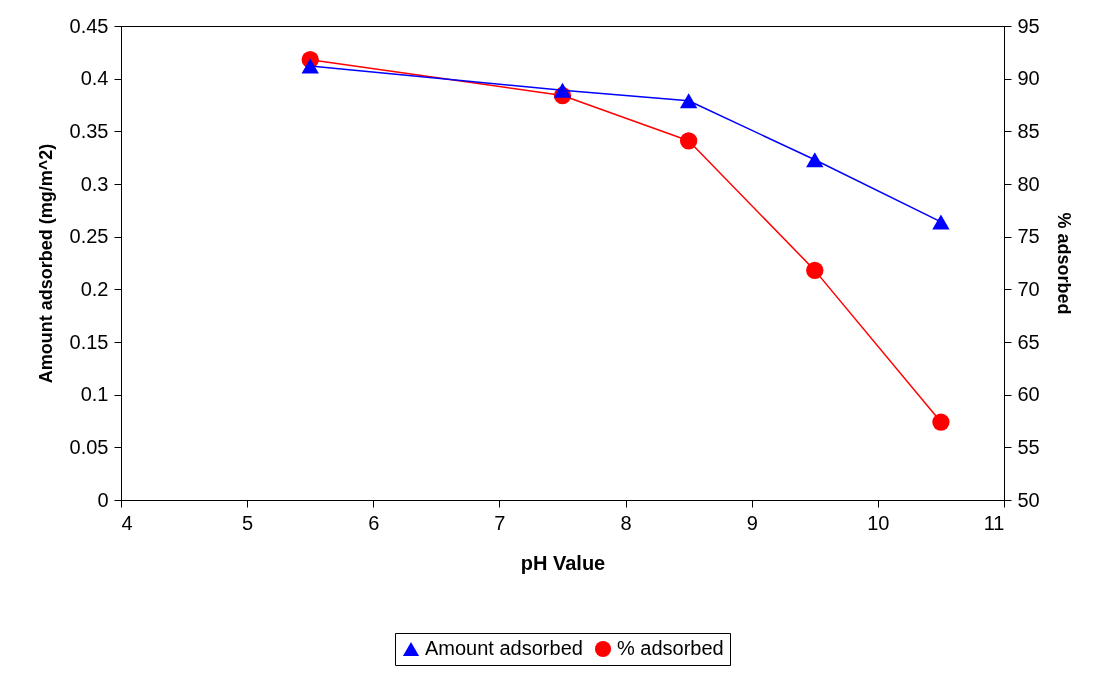  Describe the element at coordinates (994, 522) in the screenshot. I see `x-tick-label: 11` at that location.